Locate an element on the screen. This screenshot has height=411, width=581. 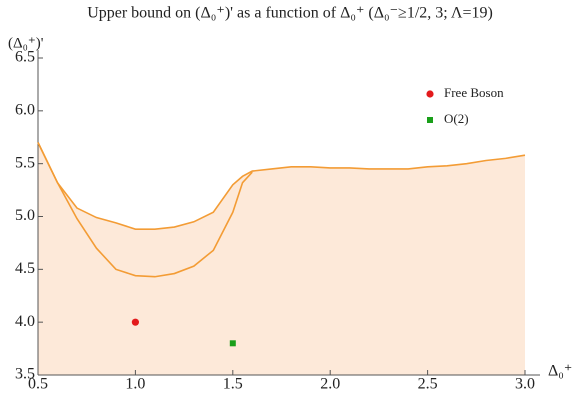
curve is located at coordinates (145, 210).